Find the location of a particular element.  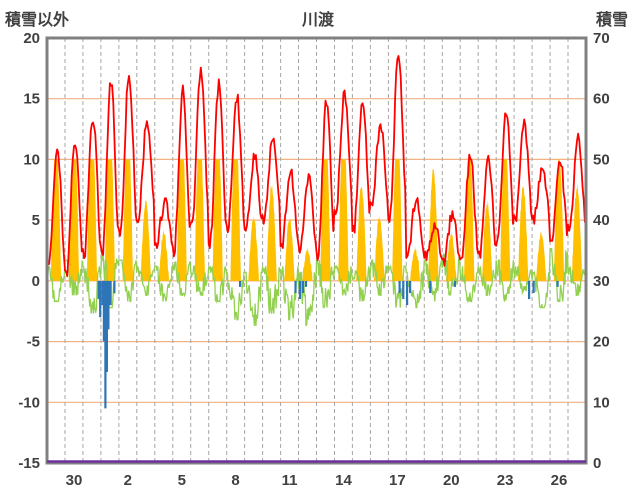

left-axis-tick: 5 is located at coordinates (36, 220).